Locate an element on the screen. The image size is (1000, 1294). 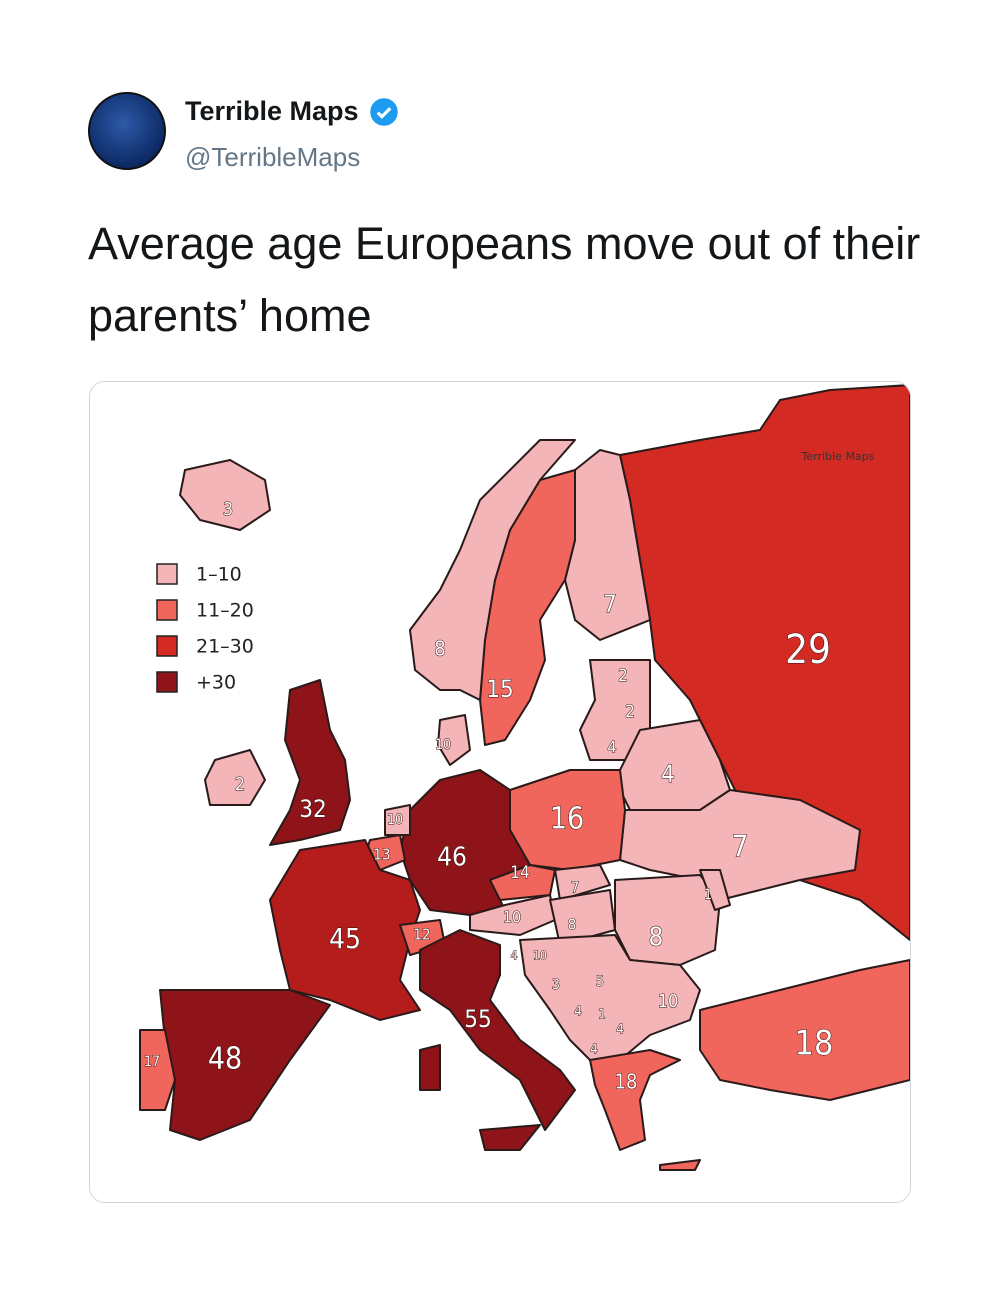
account-name: Terrible Maps is located at coordinates (292, 111).